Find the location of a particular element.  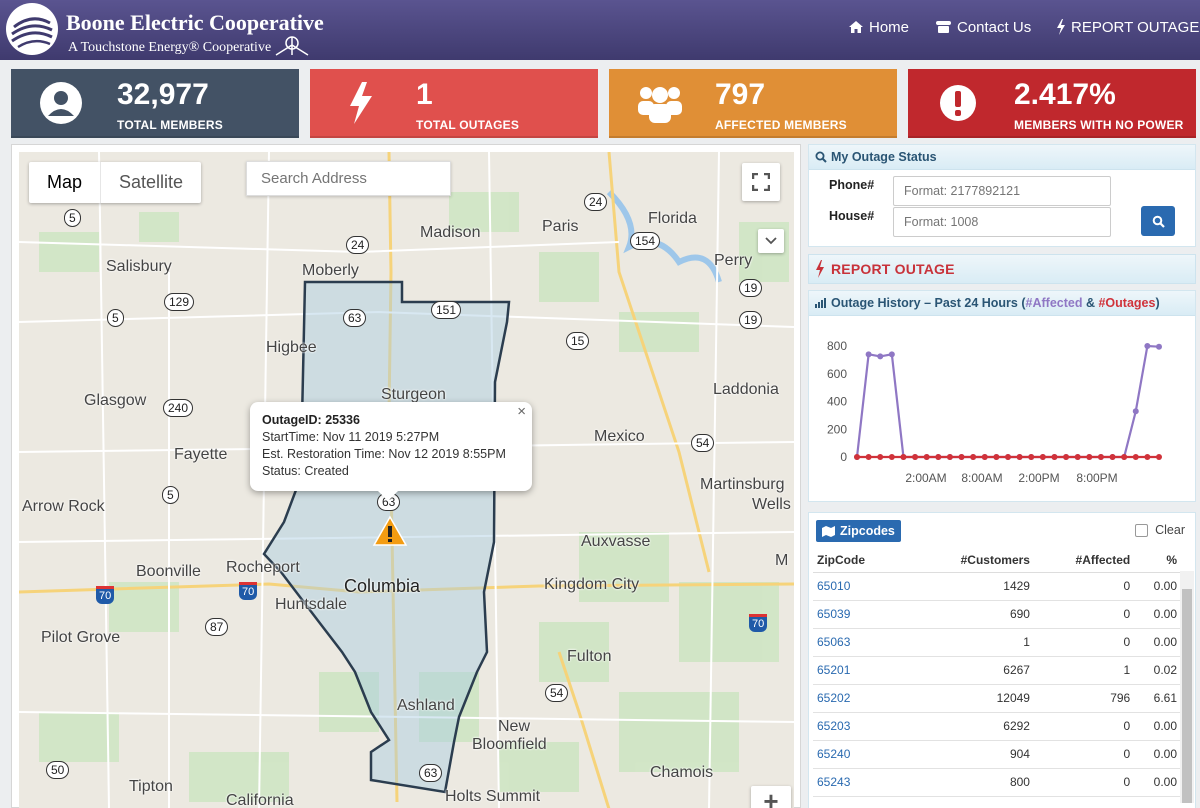

clear-label: Clear is located at coordinates (1170, 530).